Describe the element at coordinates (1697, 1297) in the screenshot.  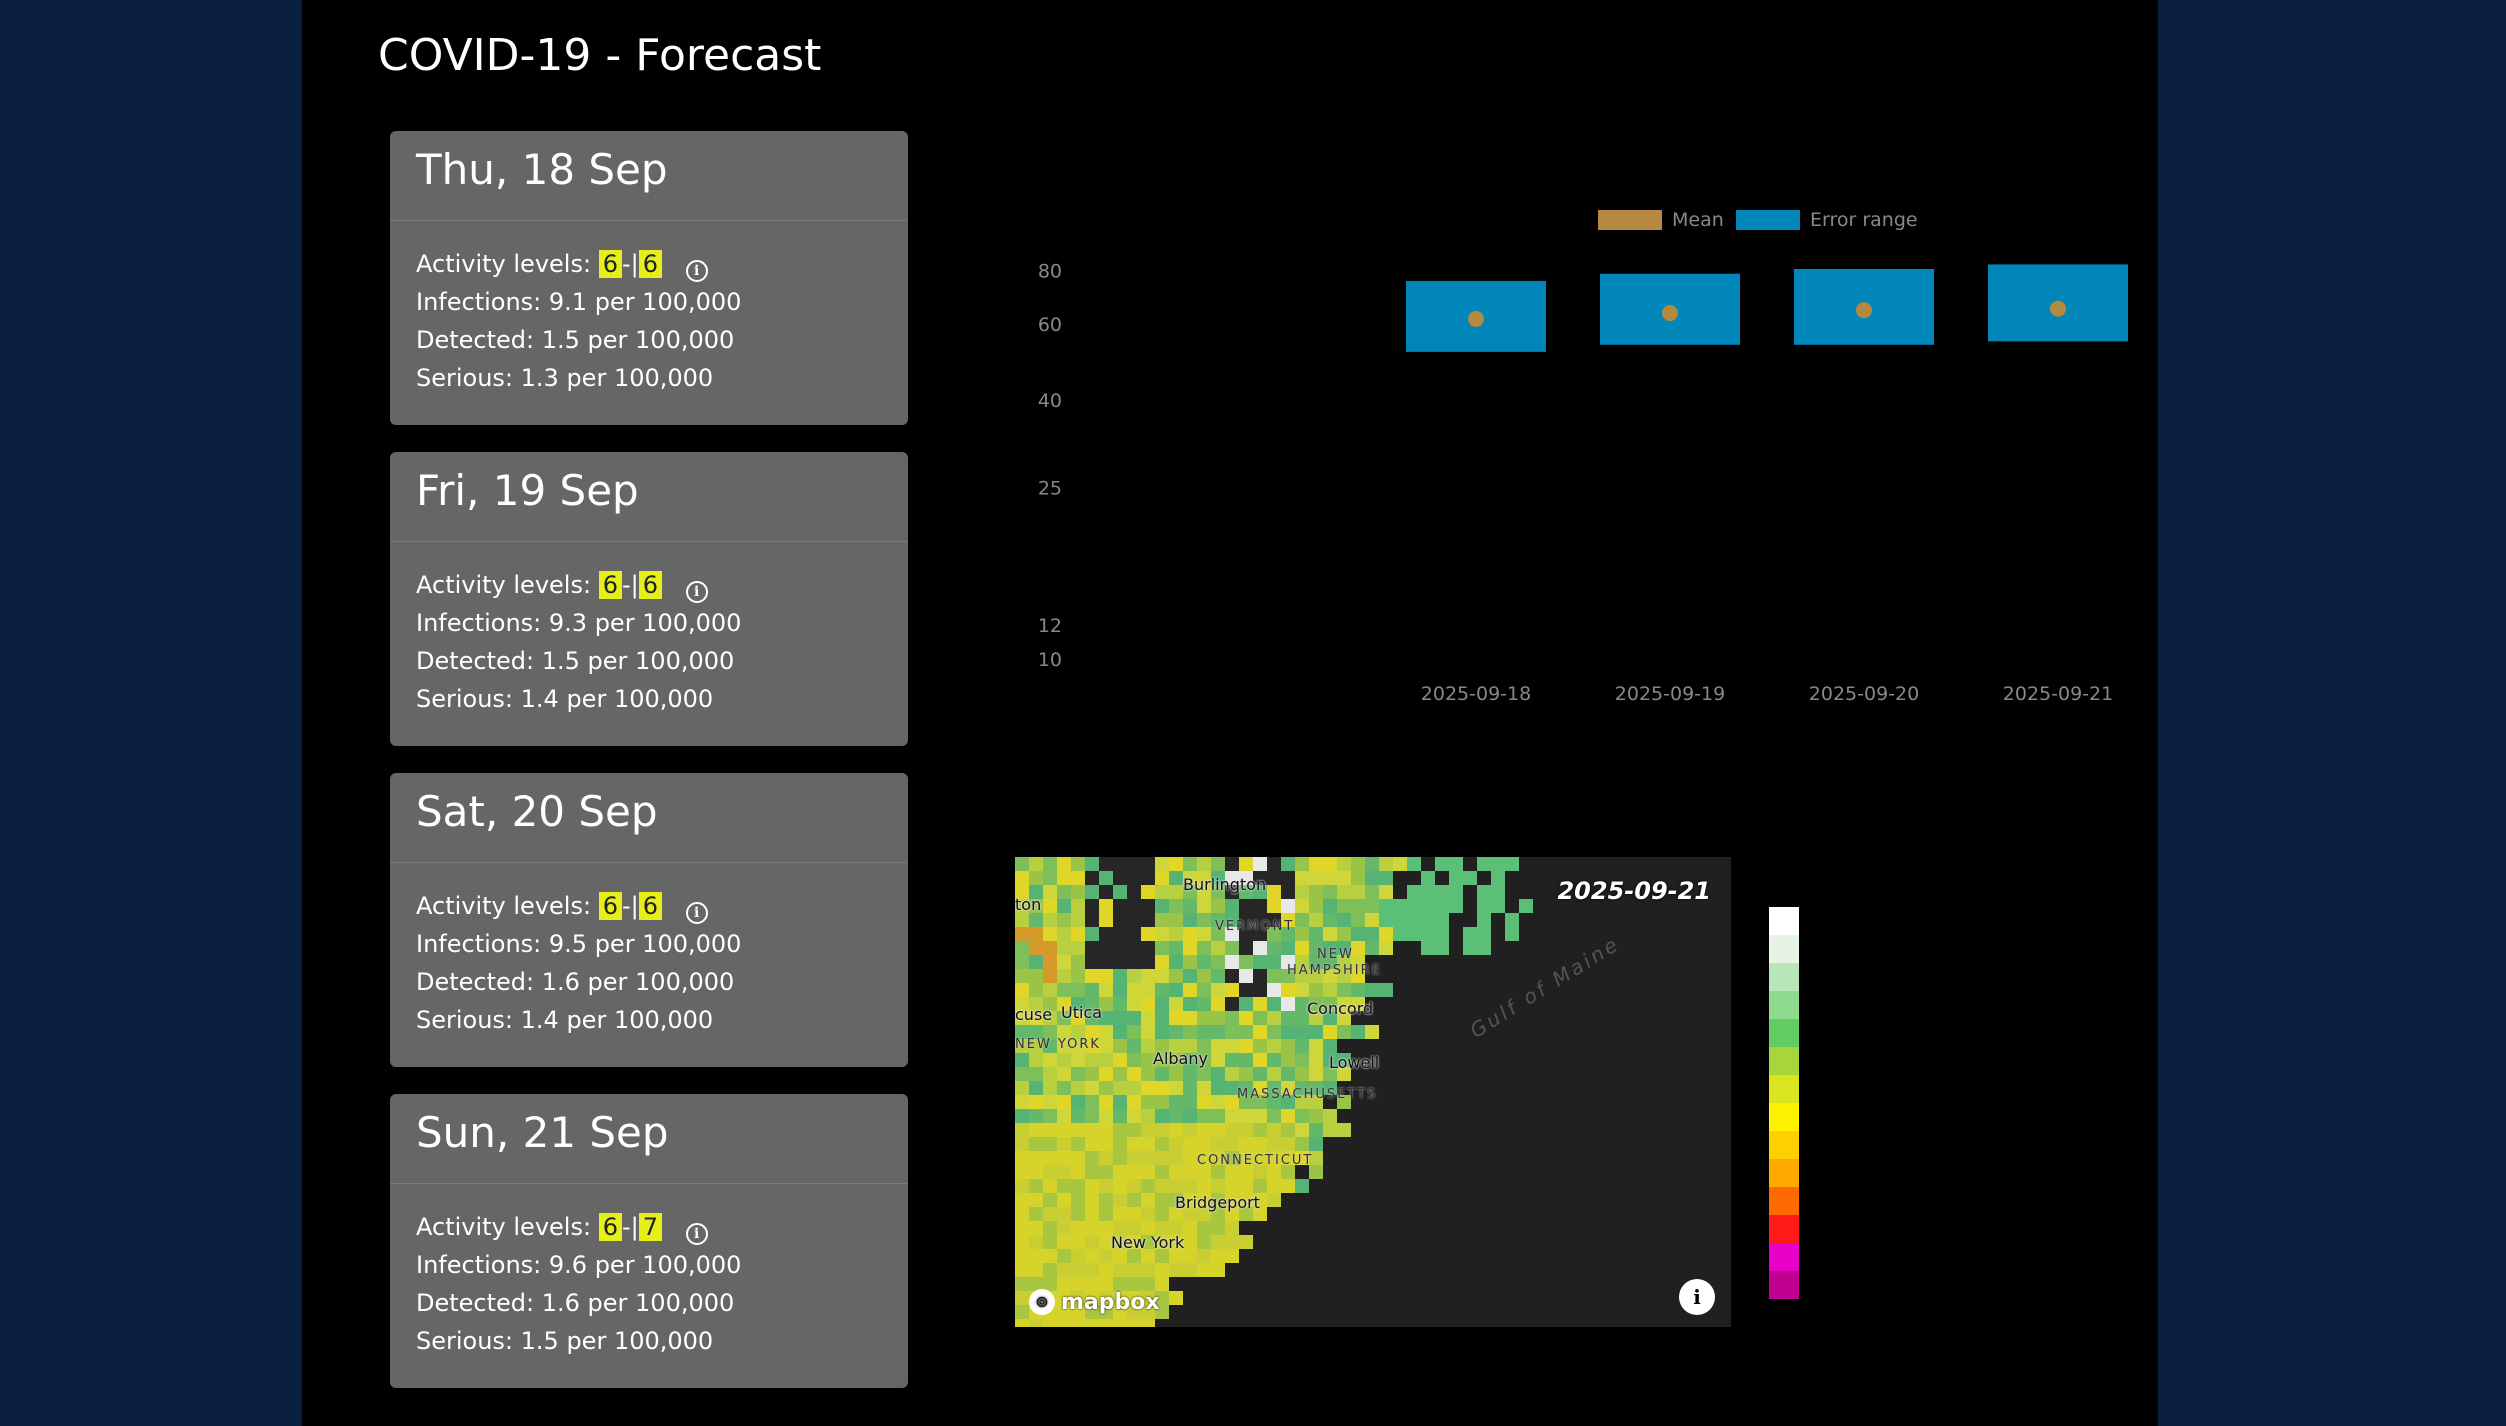
I see `map-attribution-info-button: i` at that location.